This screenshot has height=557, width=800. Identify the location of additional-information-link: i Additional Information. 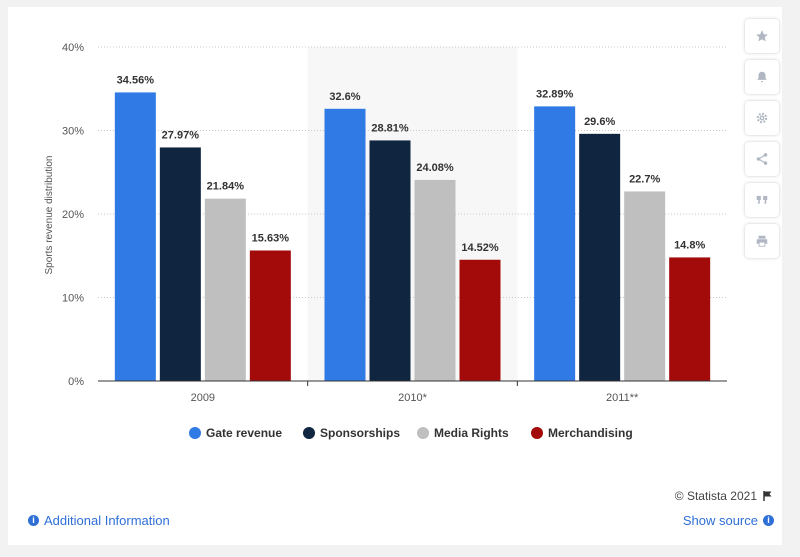
(99, 520).